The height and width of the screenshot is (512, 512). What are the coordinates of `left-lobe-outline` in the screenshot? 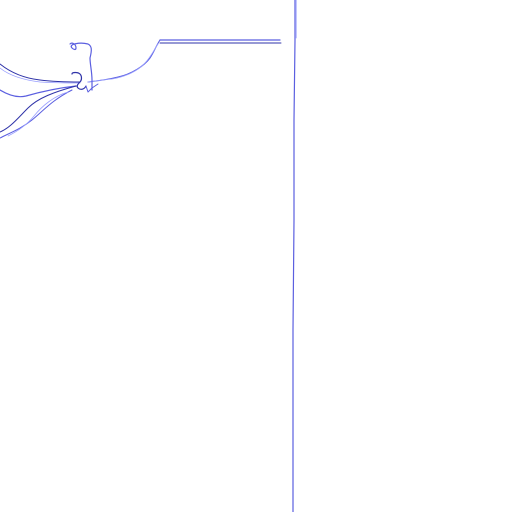 It's located at (40, 73).